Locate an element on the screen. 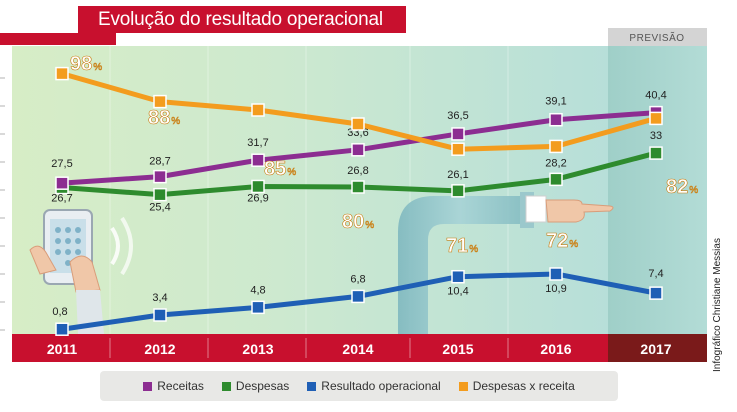 This screenshot has width=737, height=412. legend-label-ratio: Despesas x receita is located at coordinates (523, 386).